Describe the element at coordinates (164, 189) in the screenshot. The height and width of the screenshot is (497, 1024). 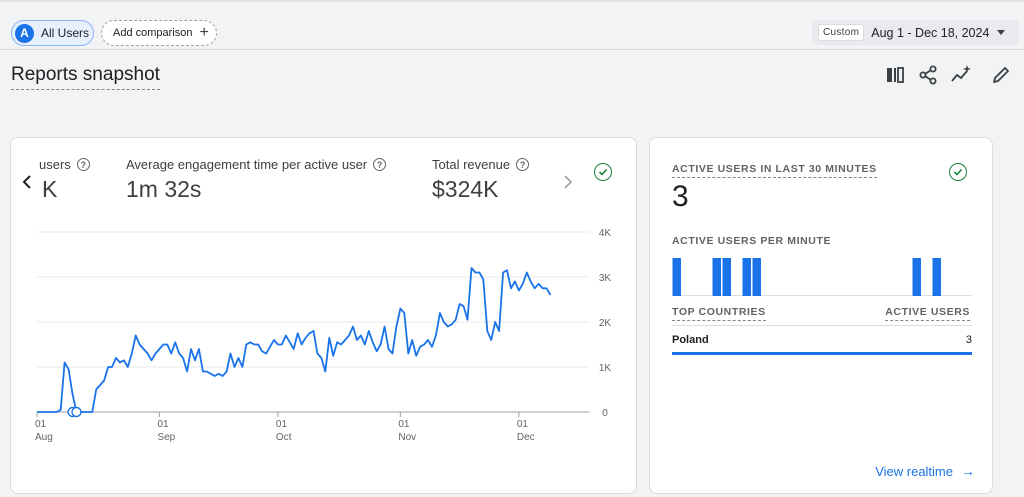
I see `metric-value-engagement: 1m 32s` at that location.